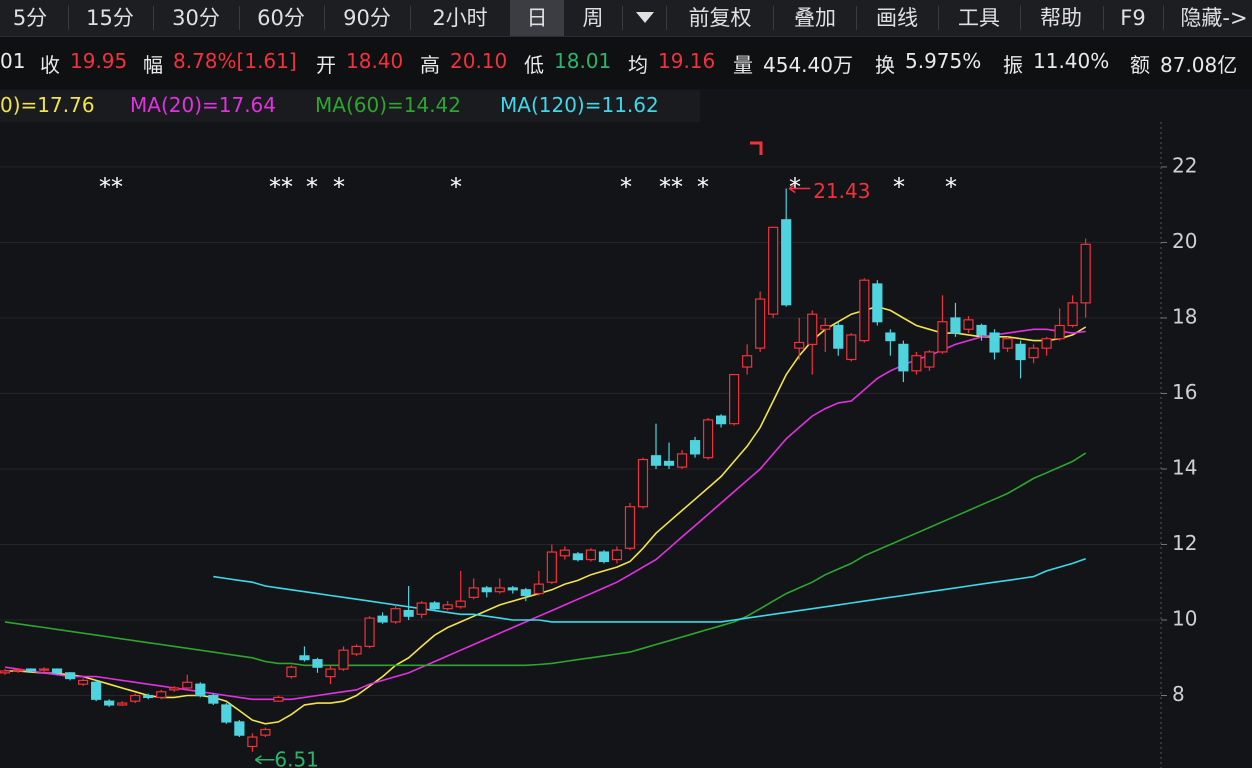  I want to click on quote-label: 低, so click(534, 65).